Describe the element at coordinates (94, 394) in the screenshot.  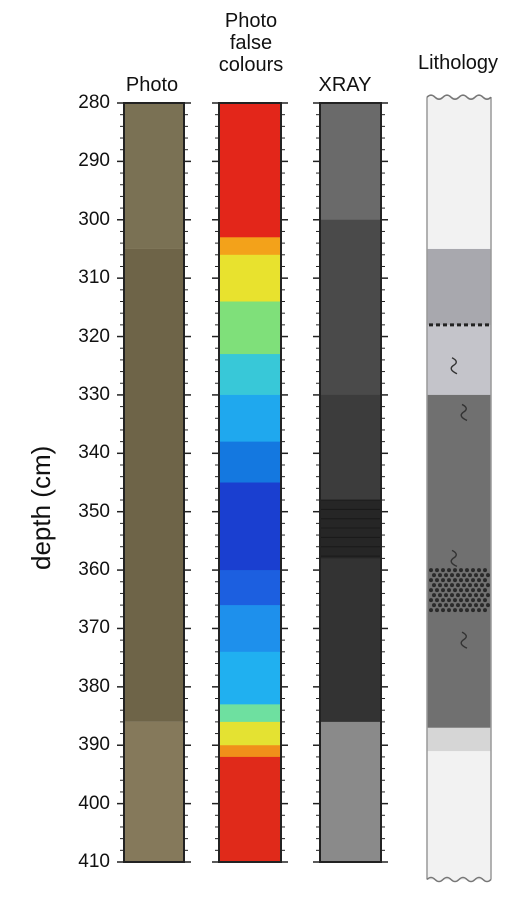
I see `depth-tick-label: 330` at that location.